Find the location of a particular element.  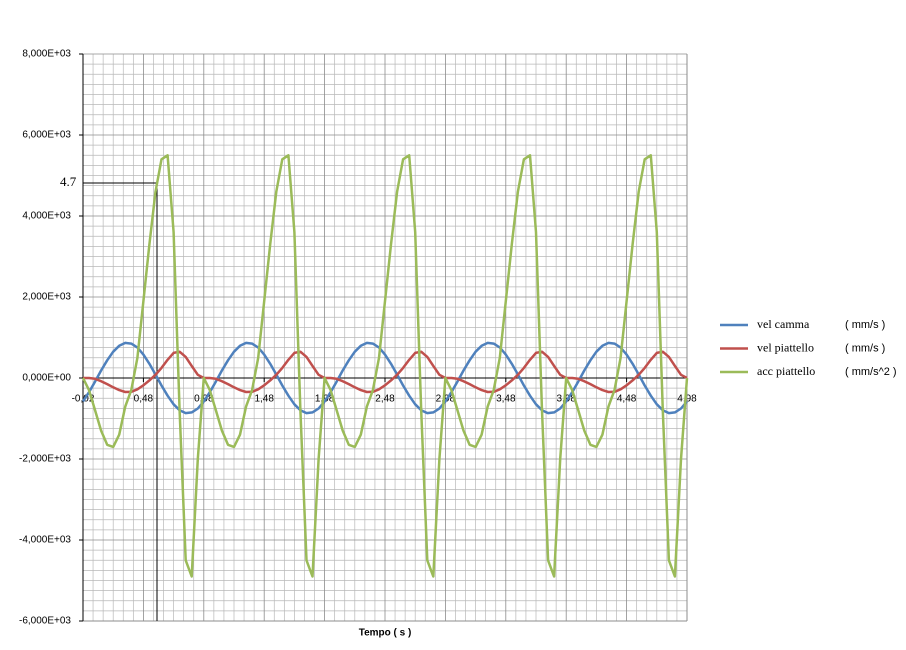

x-tick-label: 1,48 is located at coordinates (264, 399).